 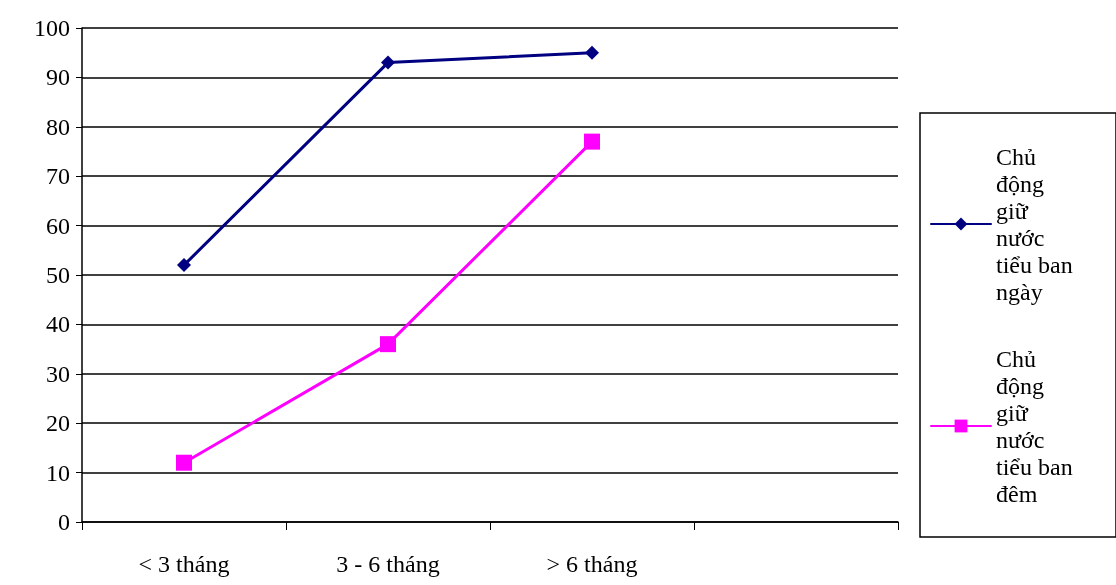 I want to click on y-tick-label: 100, so click(x=52, y=28).